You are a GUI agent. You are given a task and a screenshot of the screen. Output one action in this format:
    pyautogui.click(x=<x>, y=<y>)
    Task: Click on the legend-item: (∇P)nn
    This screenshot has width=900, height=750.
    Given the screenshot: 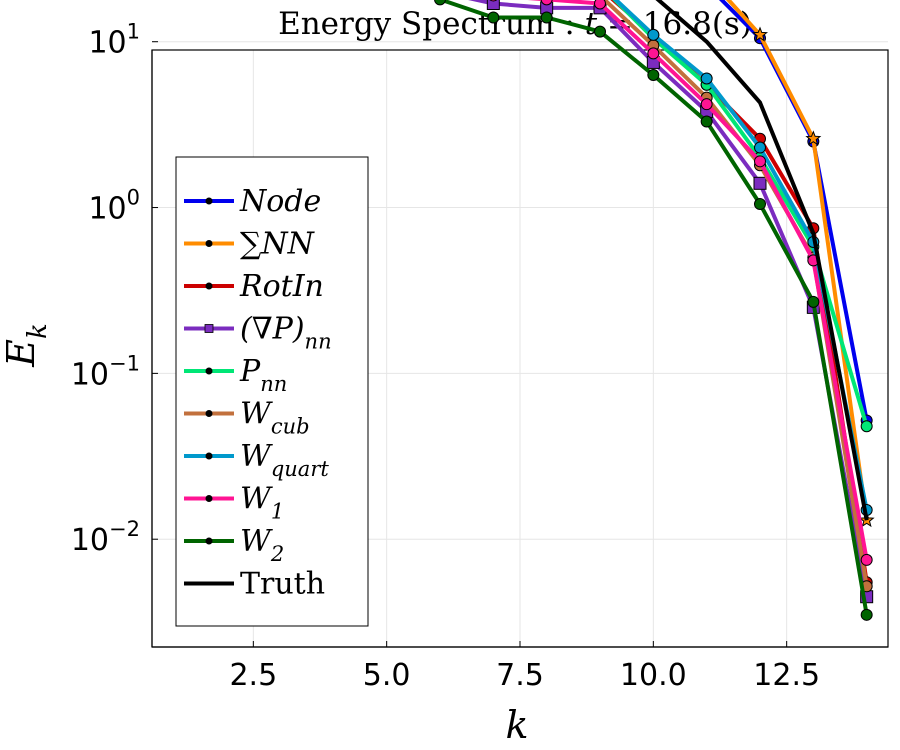 What is the action you would take?
    pyautogui.click(x=258, y=333)
    